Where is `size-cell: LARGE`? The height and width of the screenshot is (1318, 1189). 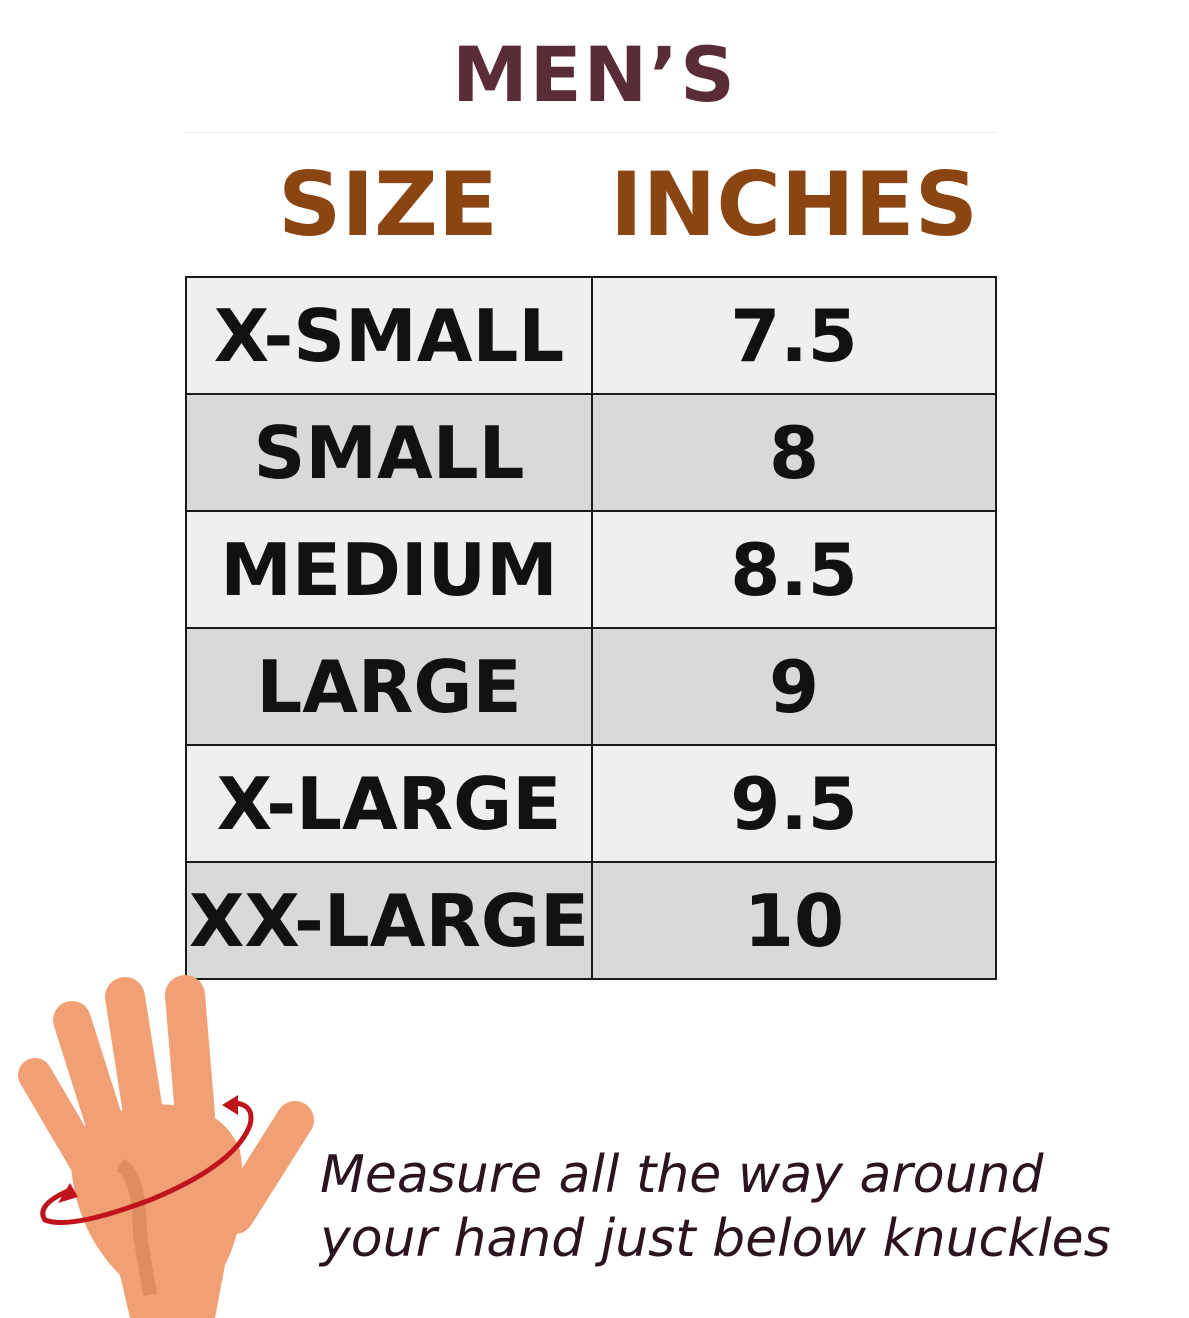
size-cell: LARGE is located at coordinates (390, 686).